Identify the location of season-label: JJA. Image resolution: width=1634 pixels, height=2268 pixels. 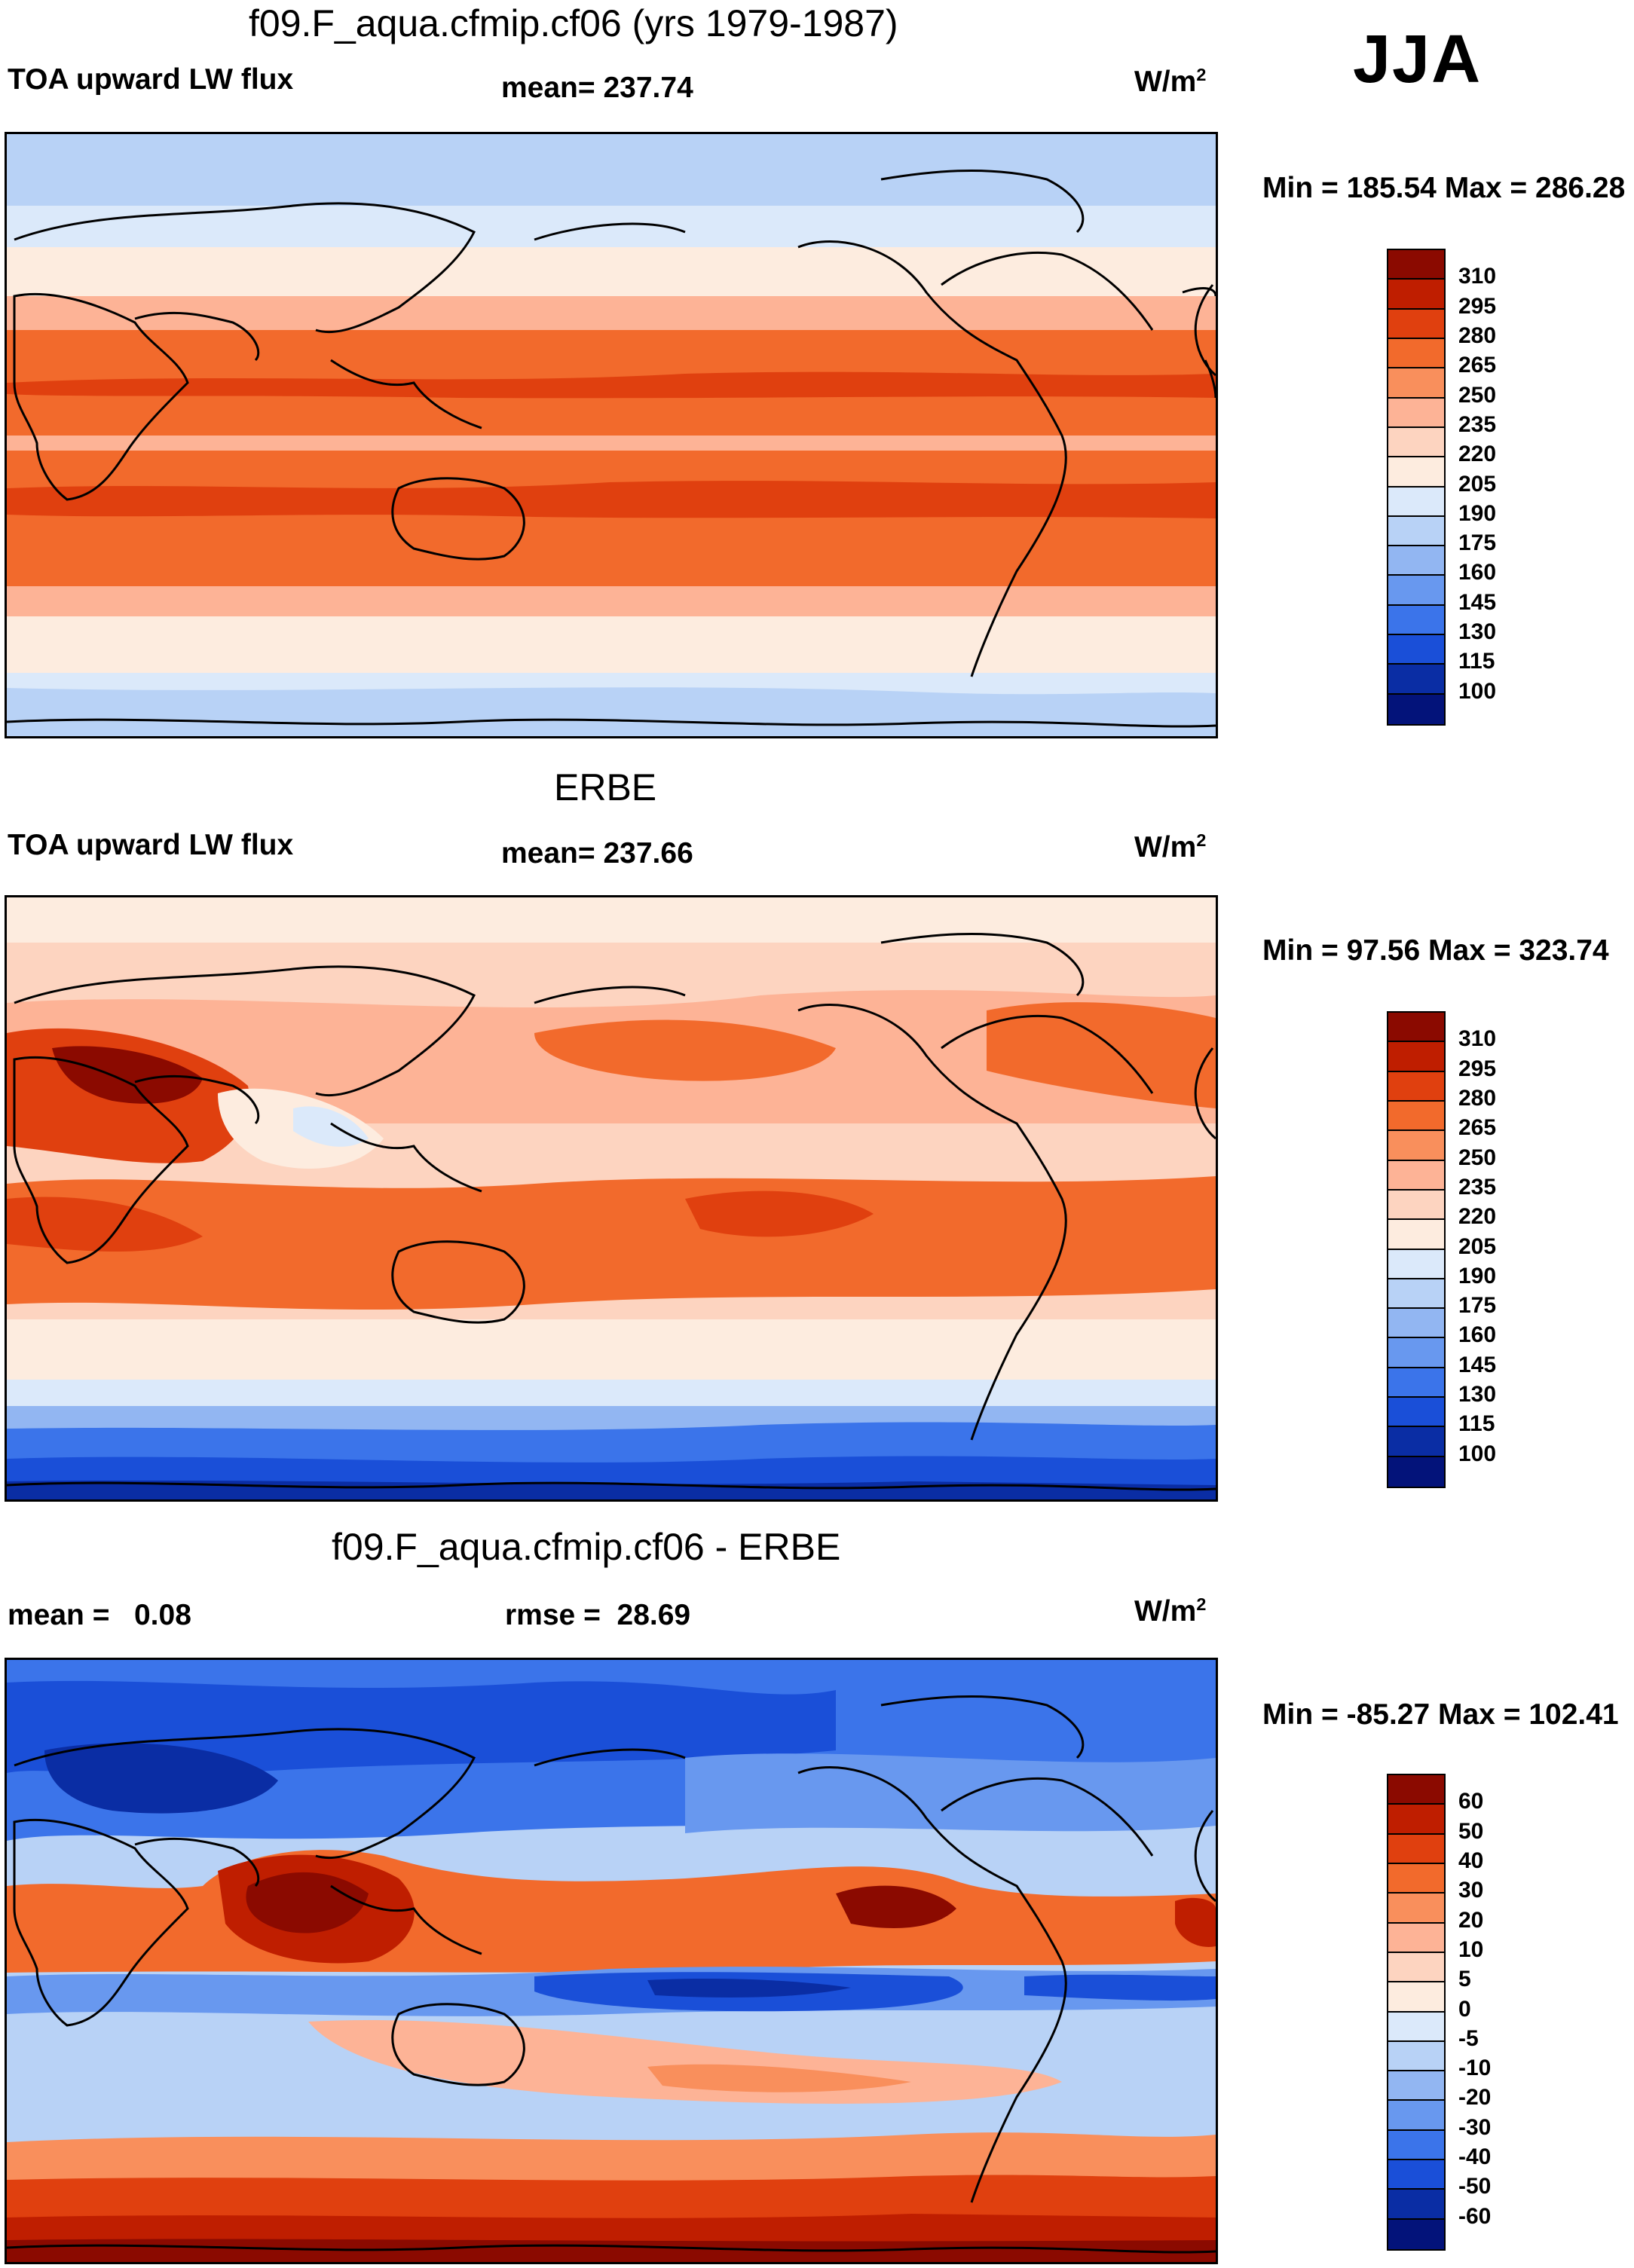
(1418, 59).